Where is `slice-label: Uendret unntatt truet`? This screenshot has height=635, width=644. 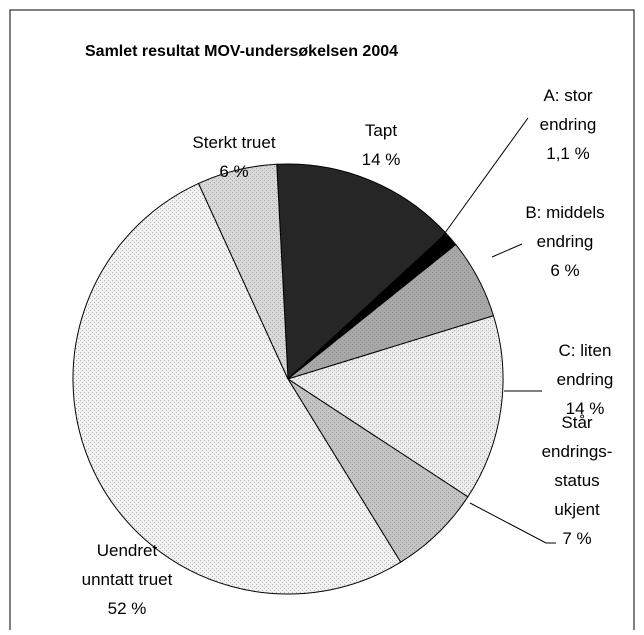 slice-label: Uendret unntatt truet is located at coordinates (127, 565).